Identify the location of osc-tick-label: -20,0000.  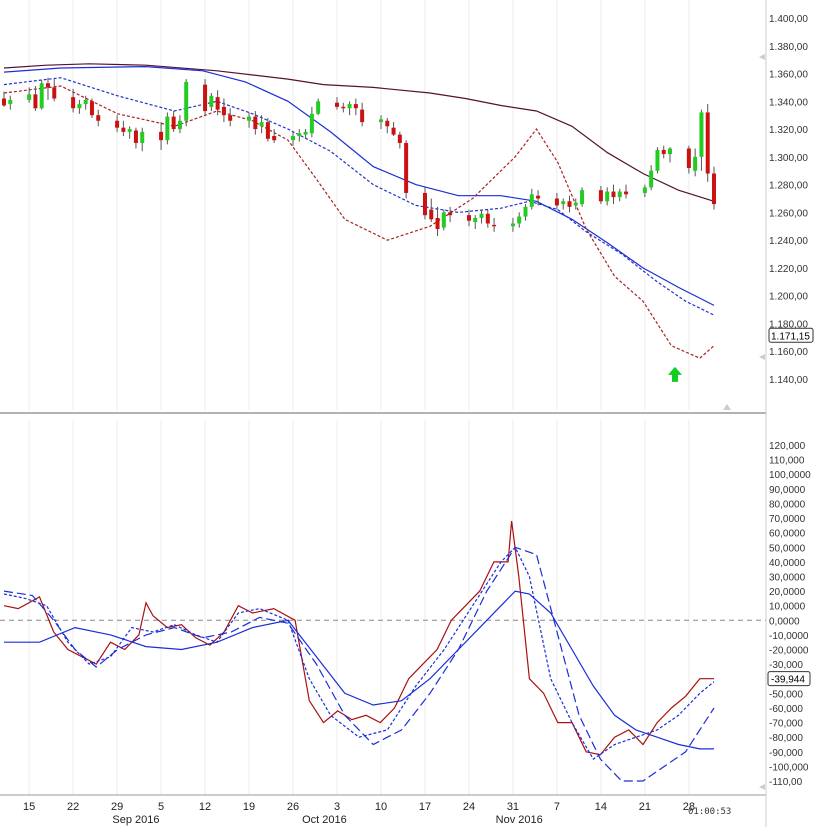
(789, 651).